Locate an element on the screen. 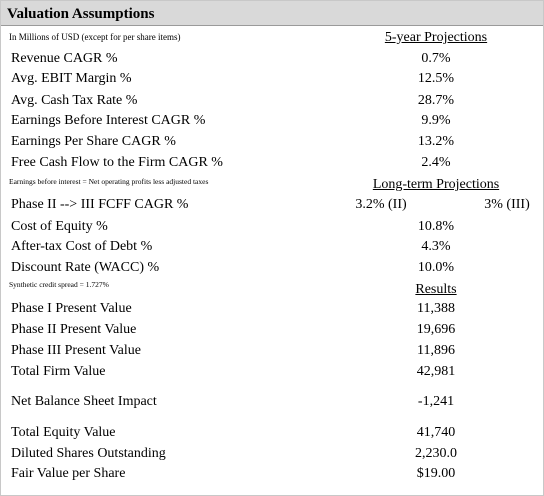  section-heading: Results is located at coordinates (436, 289).